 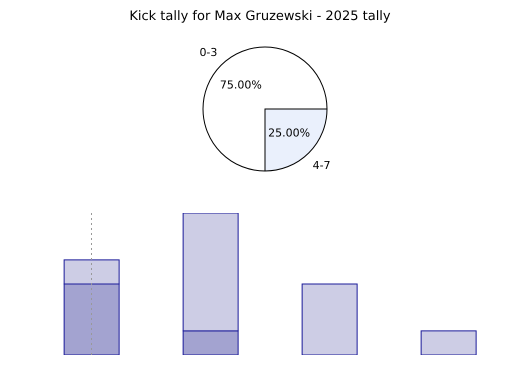 What do you see at coordinates (289, 133) in the screenshot?
I see `data-label: 25.00%` at bounding box center [289, 133].